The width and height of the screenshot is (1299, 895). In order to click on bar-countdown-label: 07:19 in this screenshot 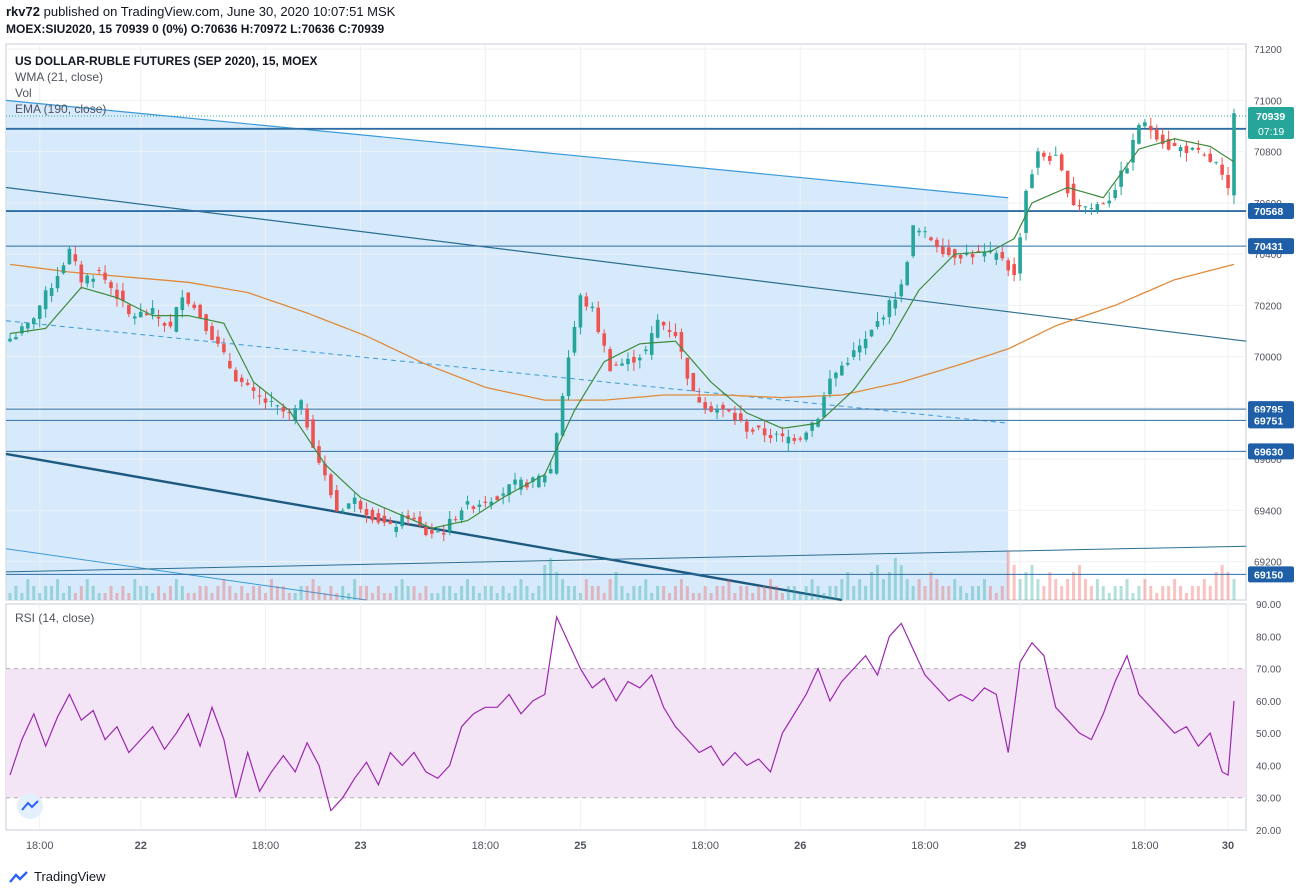, I will do `click(1271, 132)`.